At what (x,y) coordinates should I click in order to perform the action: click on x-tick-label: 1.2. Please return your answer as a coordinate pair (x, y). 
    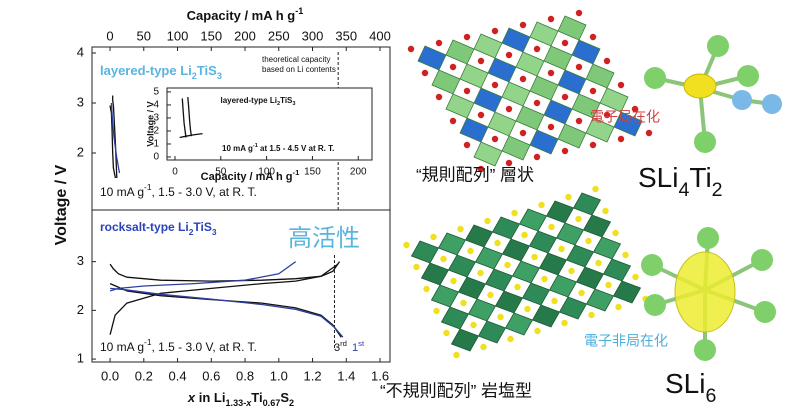
    Looking at the image, I should click on (313, 375).